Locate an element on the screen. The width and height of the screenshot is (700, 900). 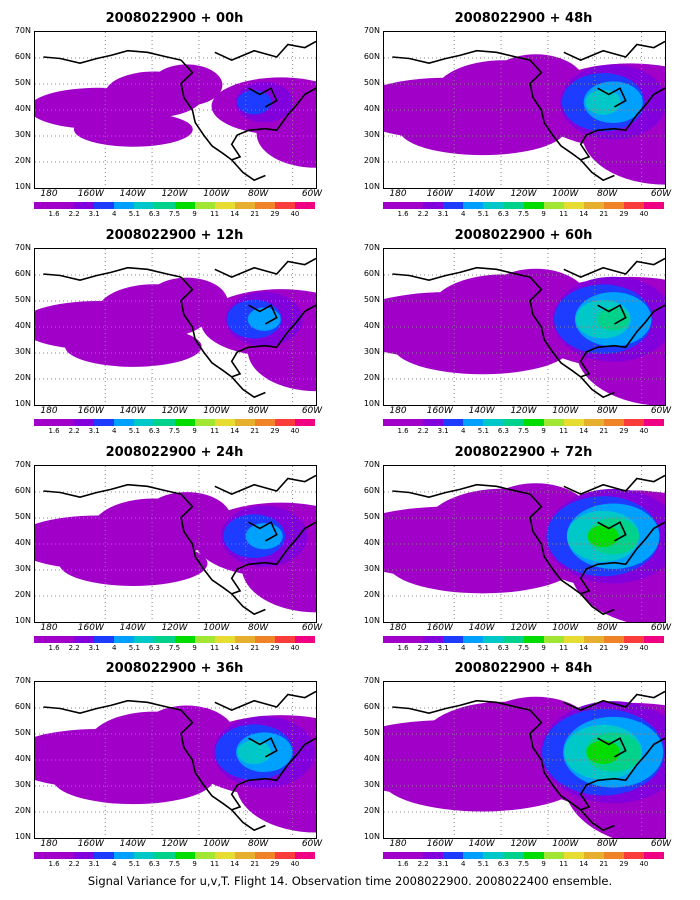
coastline is located at coordinates (528, 111).